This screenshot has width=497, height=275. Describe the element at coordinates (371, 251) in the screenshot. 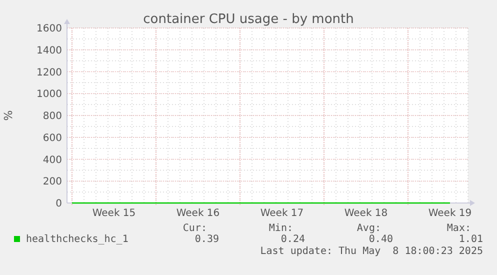

I see `text: Last update: Thu May 8 18:00:23 2025` at that location.